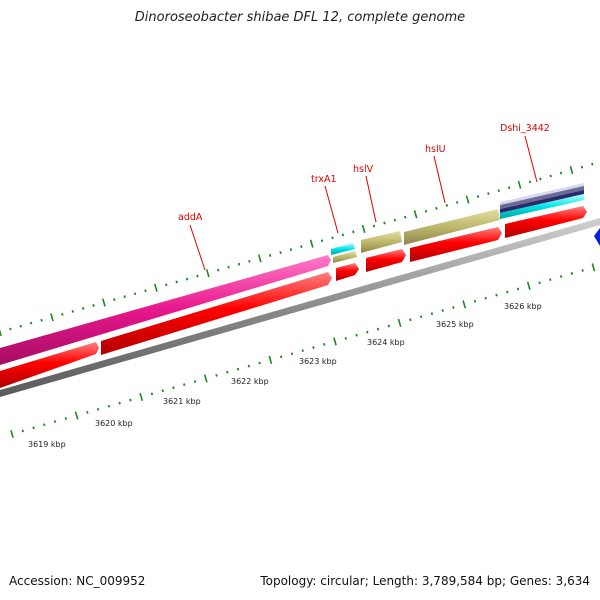 The image size is (600, 600). What do you see at coordinates (461, 581) in the screenshot?
I see `length-value: 3,789,584 bp` at bounding box center [461, 581].